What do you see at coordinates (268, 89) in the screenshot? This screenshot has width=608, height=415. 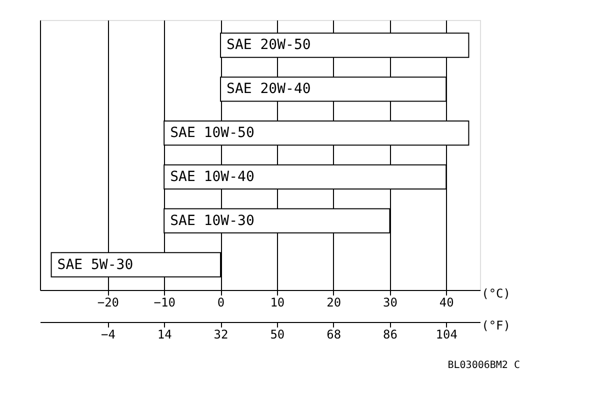 I see `y-tick-label: SAE 20W-40` at bounding box center [268, 89].